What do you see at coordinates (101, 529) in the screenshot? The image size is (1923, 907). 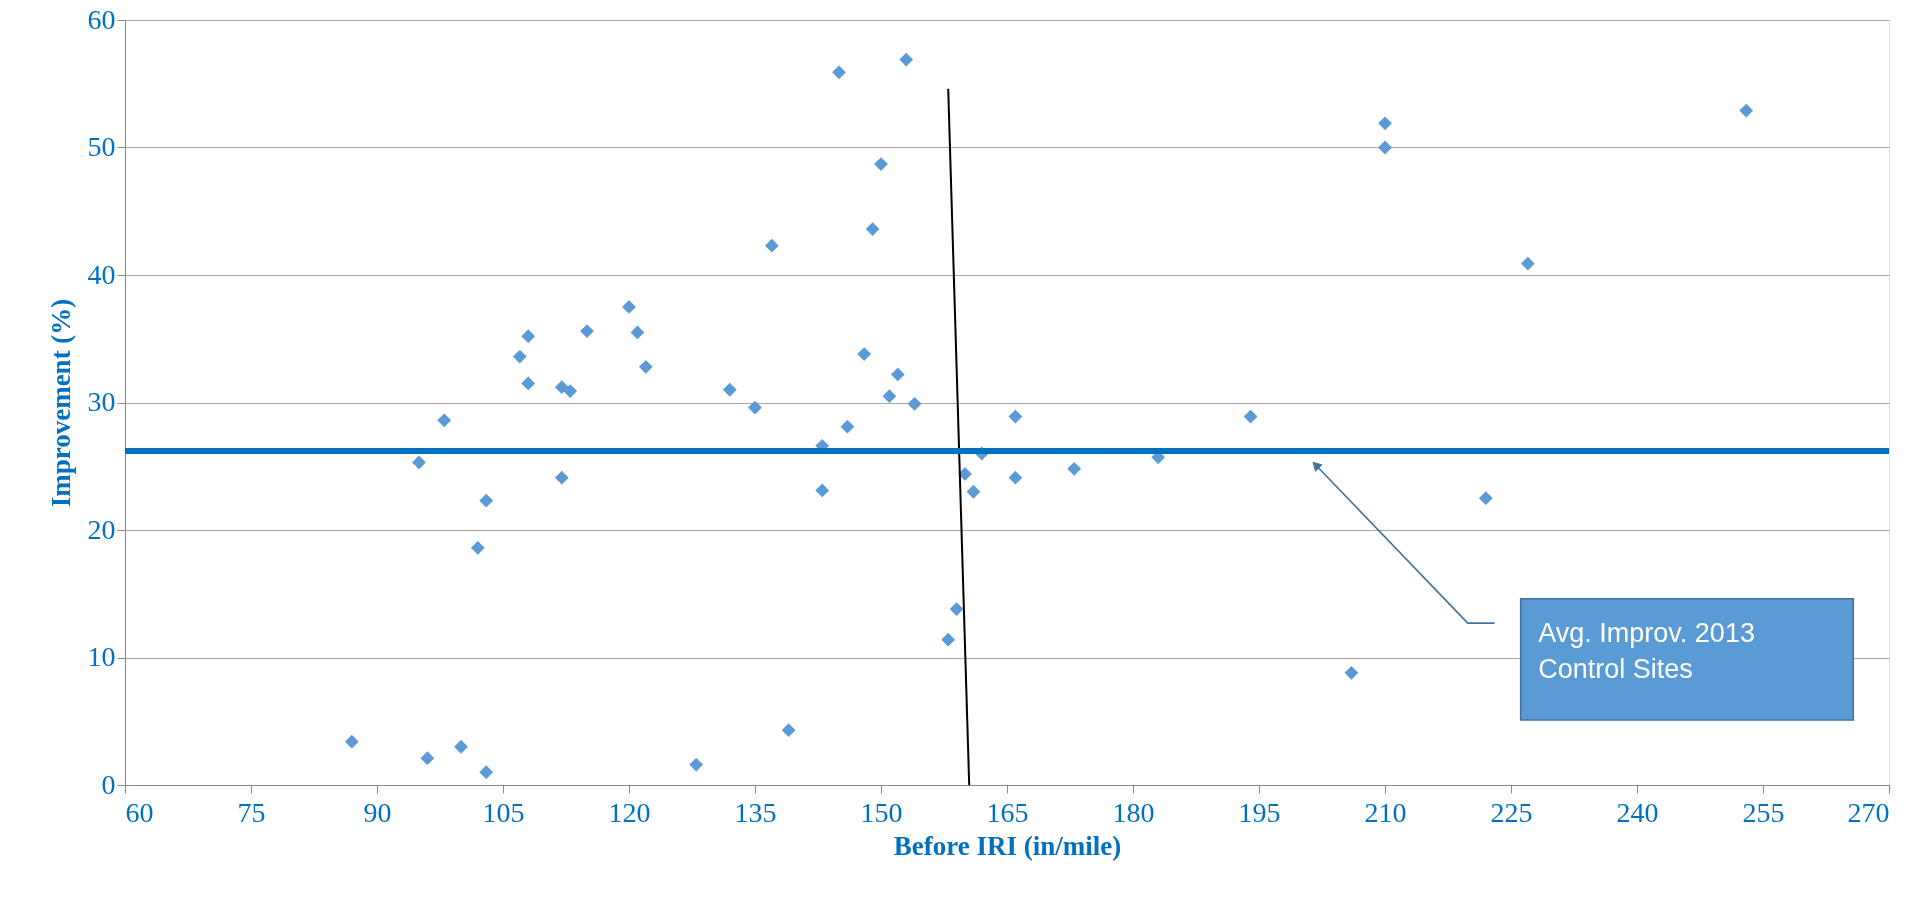 I see `y-tick-label: 20` at bounding box center [101, 529].